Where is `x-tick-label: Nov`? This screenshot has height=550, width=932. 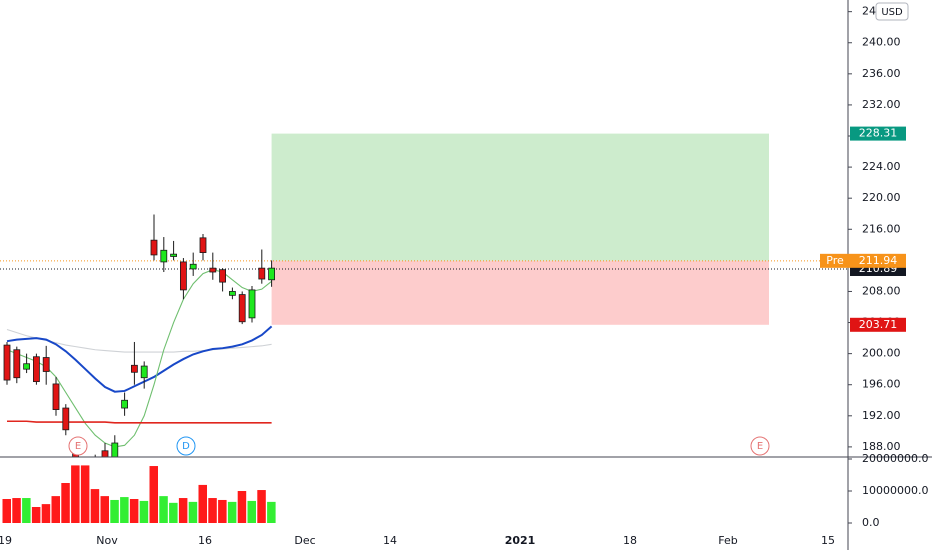
x-tick-label: Nov is located at coordinates (107, 540).